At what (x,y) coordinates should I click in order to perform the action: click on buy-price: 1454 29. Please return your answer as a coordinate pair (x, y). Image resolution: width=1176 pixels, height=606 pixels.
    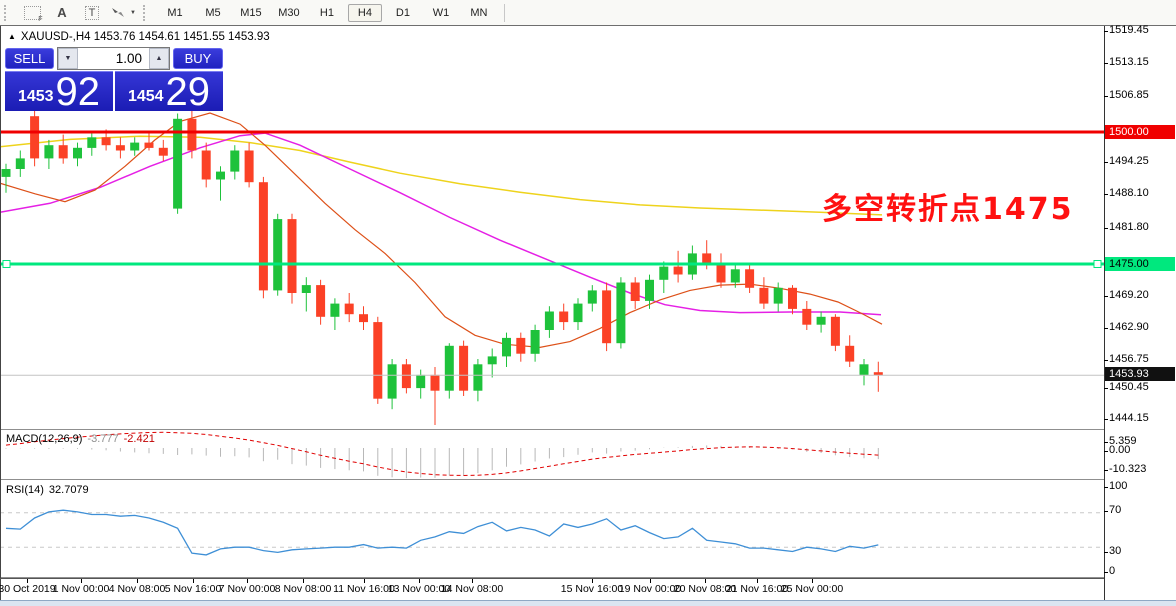
    Looking at the image, I should click on (169, 91).